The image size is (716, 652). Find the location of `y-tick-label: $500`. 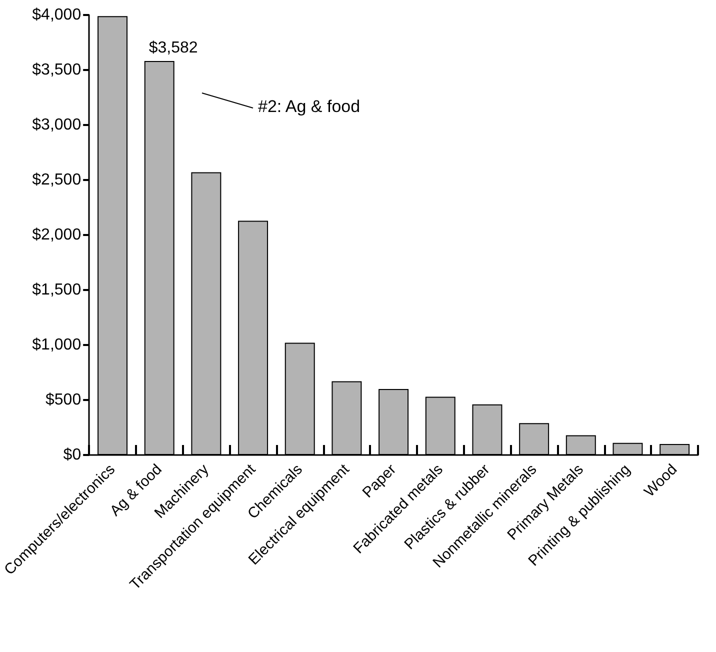

y-tick-label: $500 is located at coordinates (64, 400).